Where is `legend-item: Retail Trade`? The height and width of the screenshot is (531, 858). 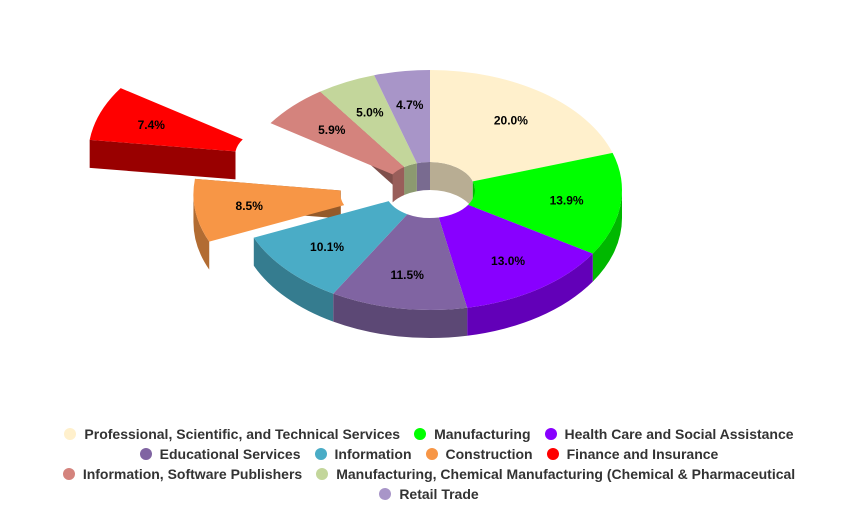 legend-item: Retail Trade is located at coordinates (429, 494).